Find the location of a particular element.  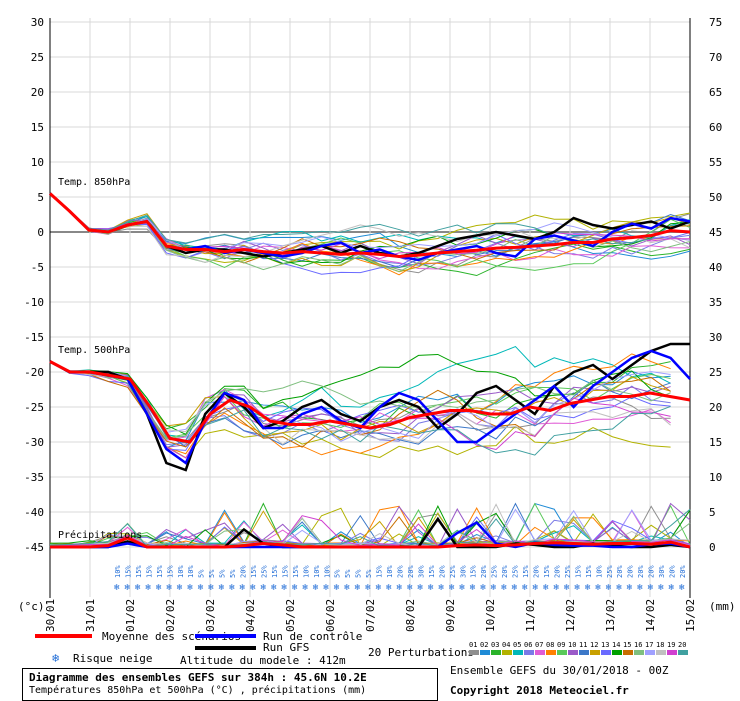

y-left-tick: -15 is located at coordinates (34, 337).